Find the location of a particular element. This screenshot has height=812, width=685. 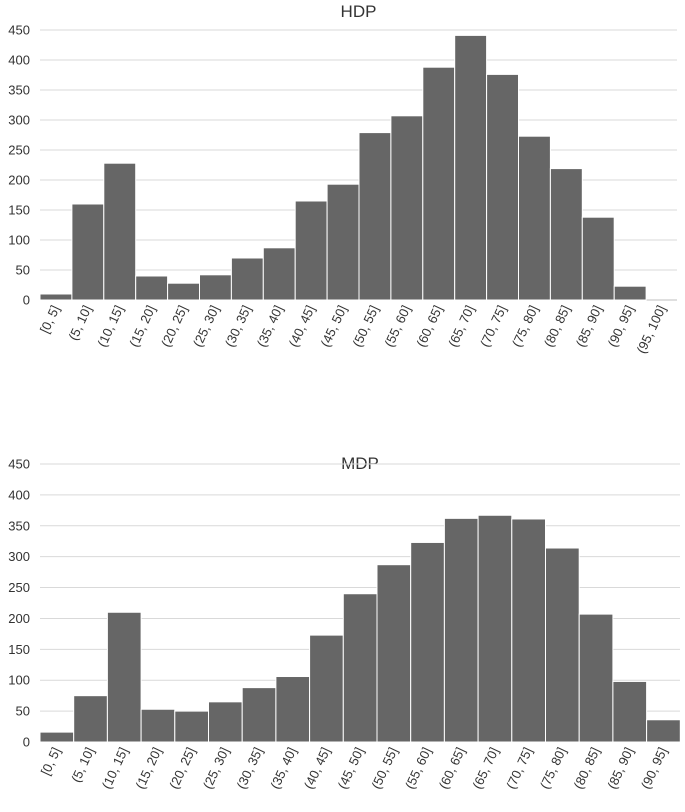

mdp-x-tick-label: (55, 60] is located at coordinates (418, 768).